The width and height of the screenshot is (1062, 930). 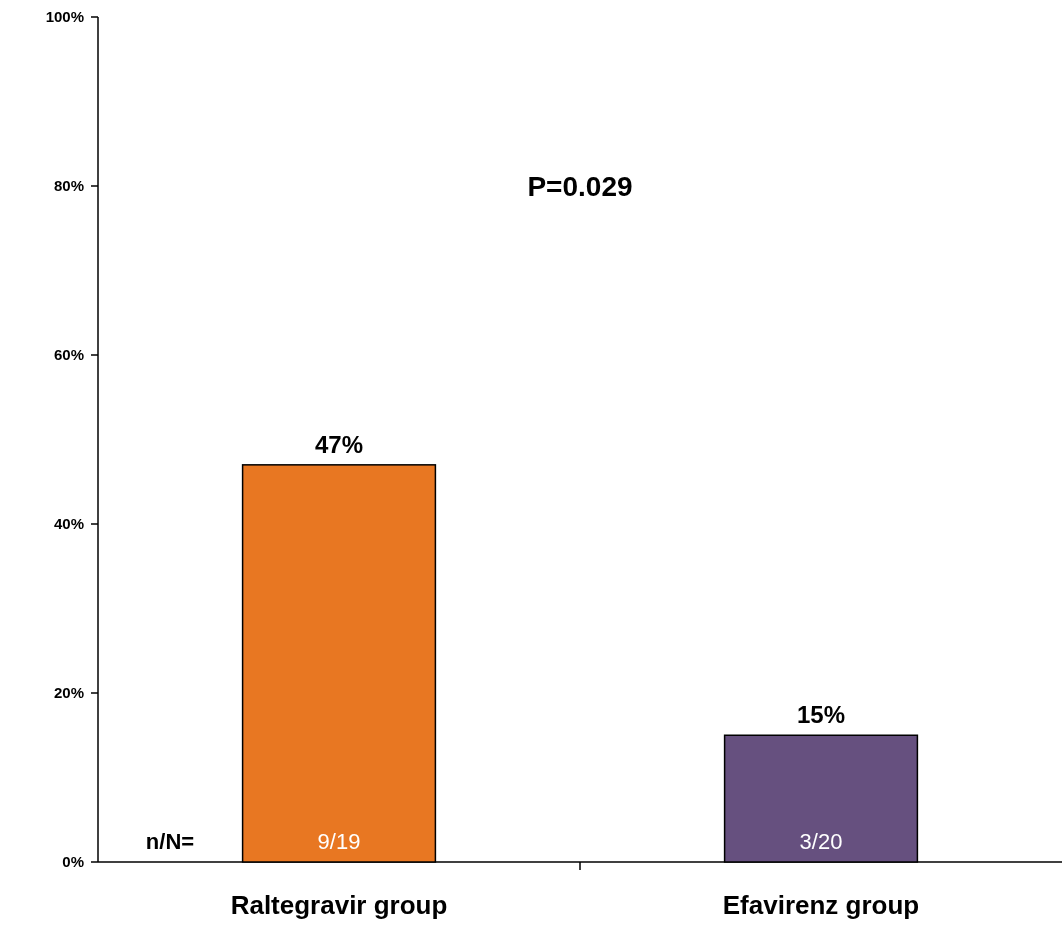 I want to click on y-tick-label: 80%, so click(x=68, y=186).